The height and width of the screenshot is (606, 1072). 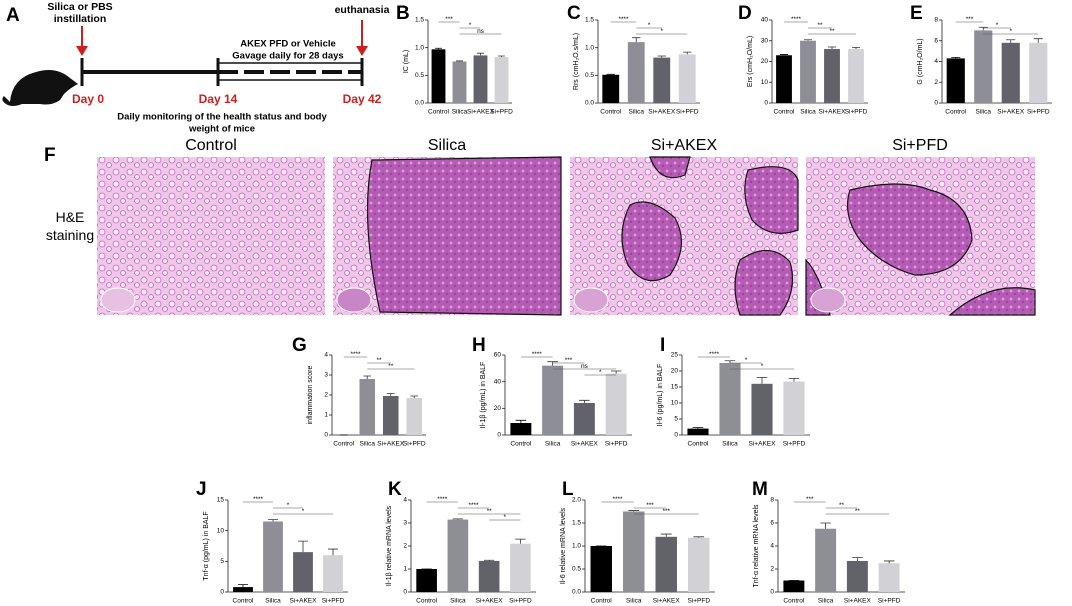 What do you see at coordinates (481, 112) in the screenshot?
I see `x-tick-label: Si+AKEX` at bounding box center [481, 112].